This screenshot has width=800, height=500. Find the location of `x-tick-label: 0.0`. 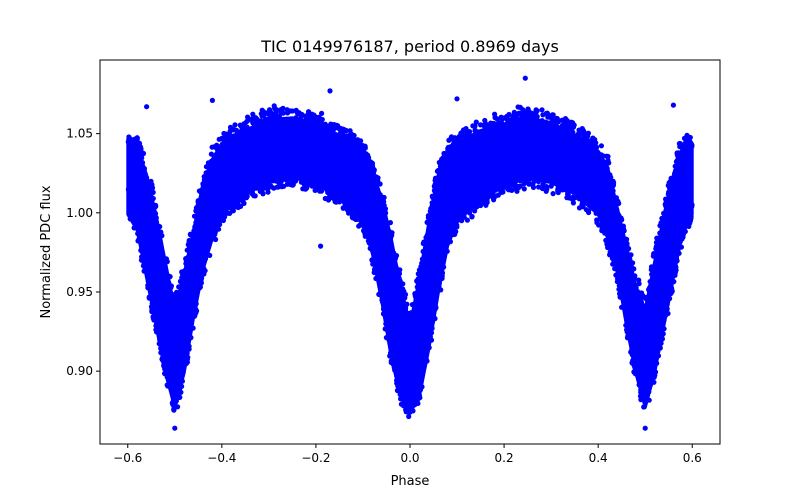

x-tick-label: 0.0 is located at coordinates (409, 458).